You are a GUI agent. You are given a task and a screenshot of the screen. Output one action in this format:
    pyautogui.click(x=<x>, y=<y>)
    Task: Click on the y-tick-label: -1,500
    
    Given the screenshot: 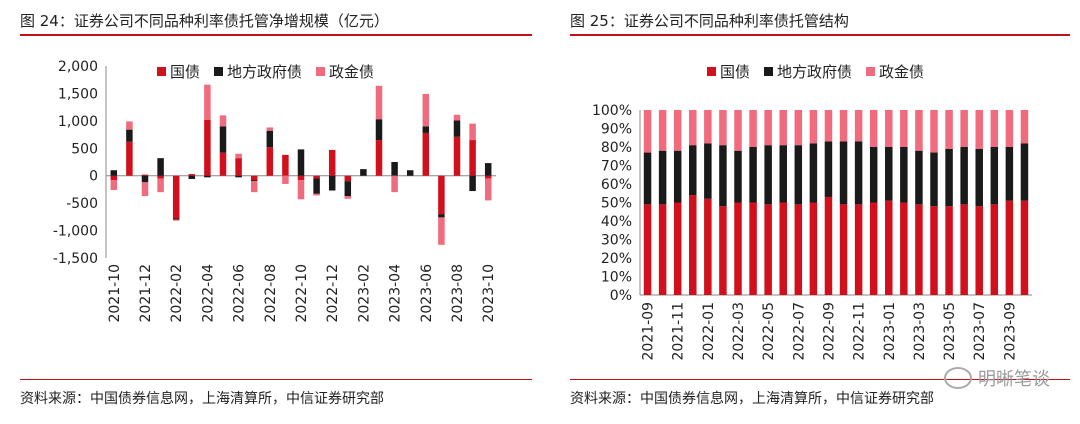 What is the action you would take?
    pyautogui.click(x=75, y=259)
    